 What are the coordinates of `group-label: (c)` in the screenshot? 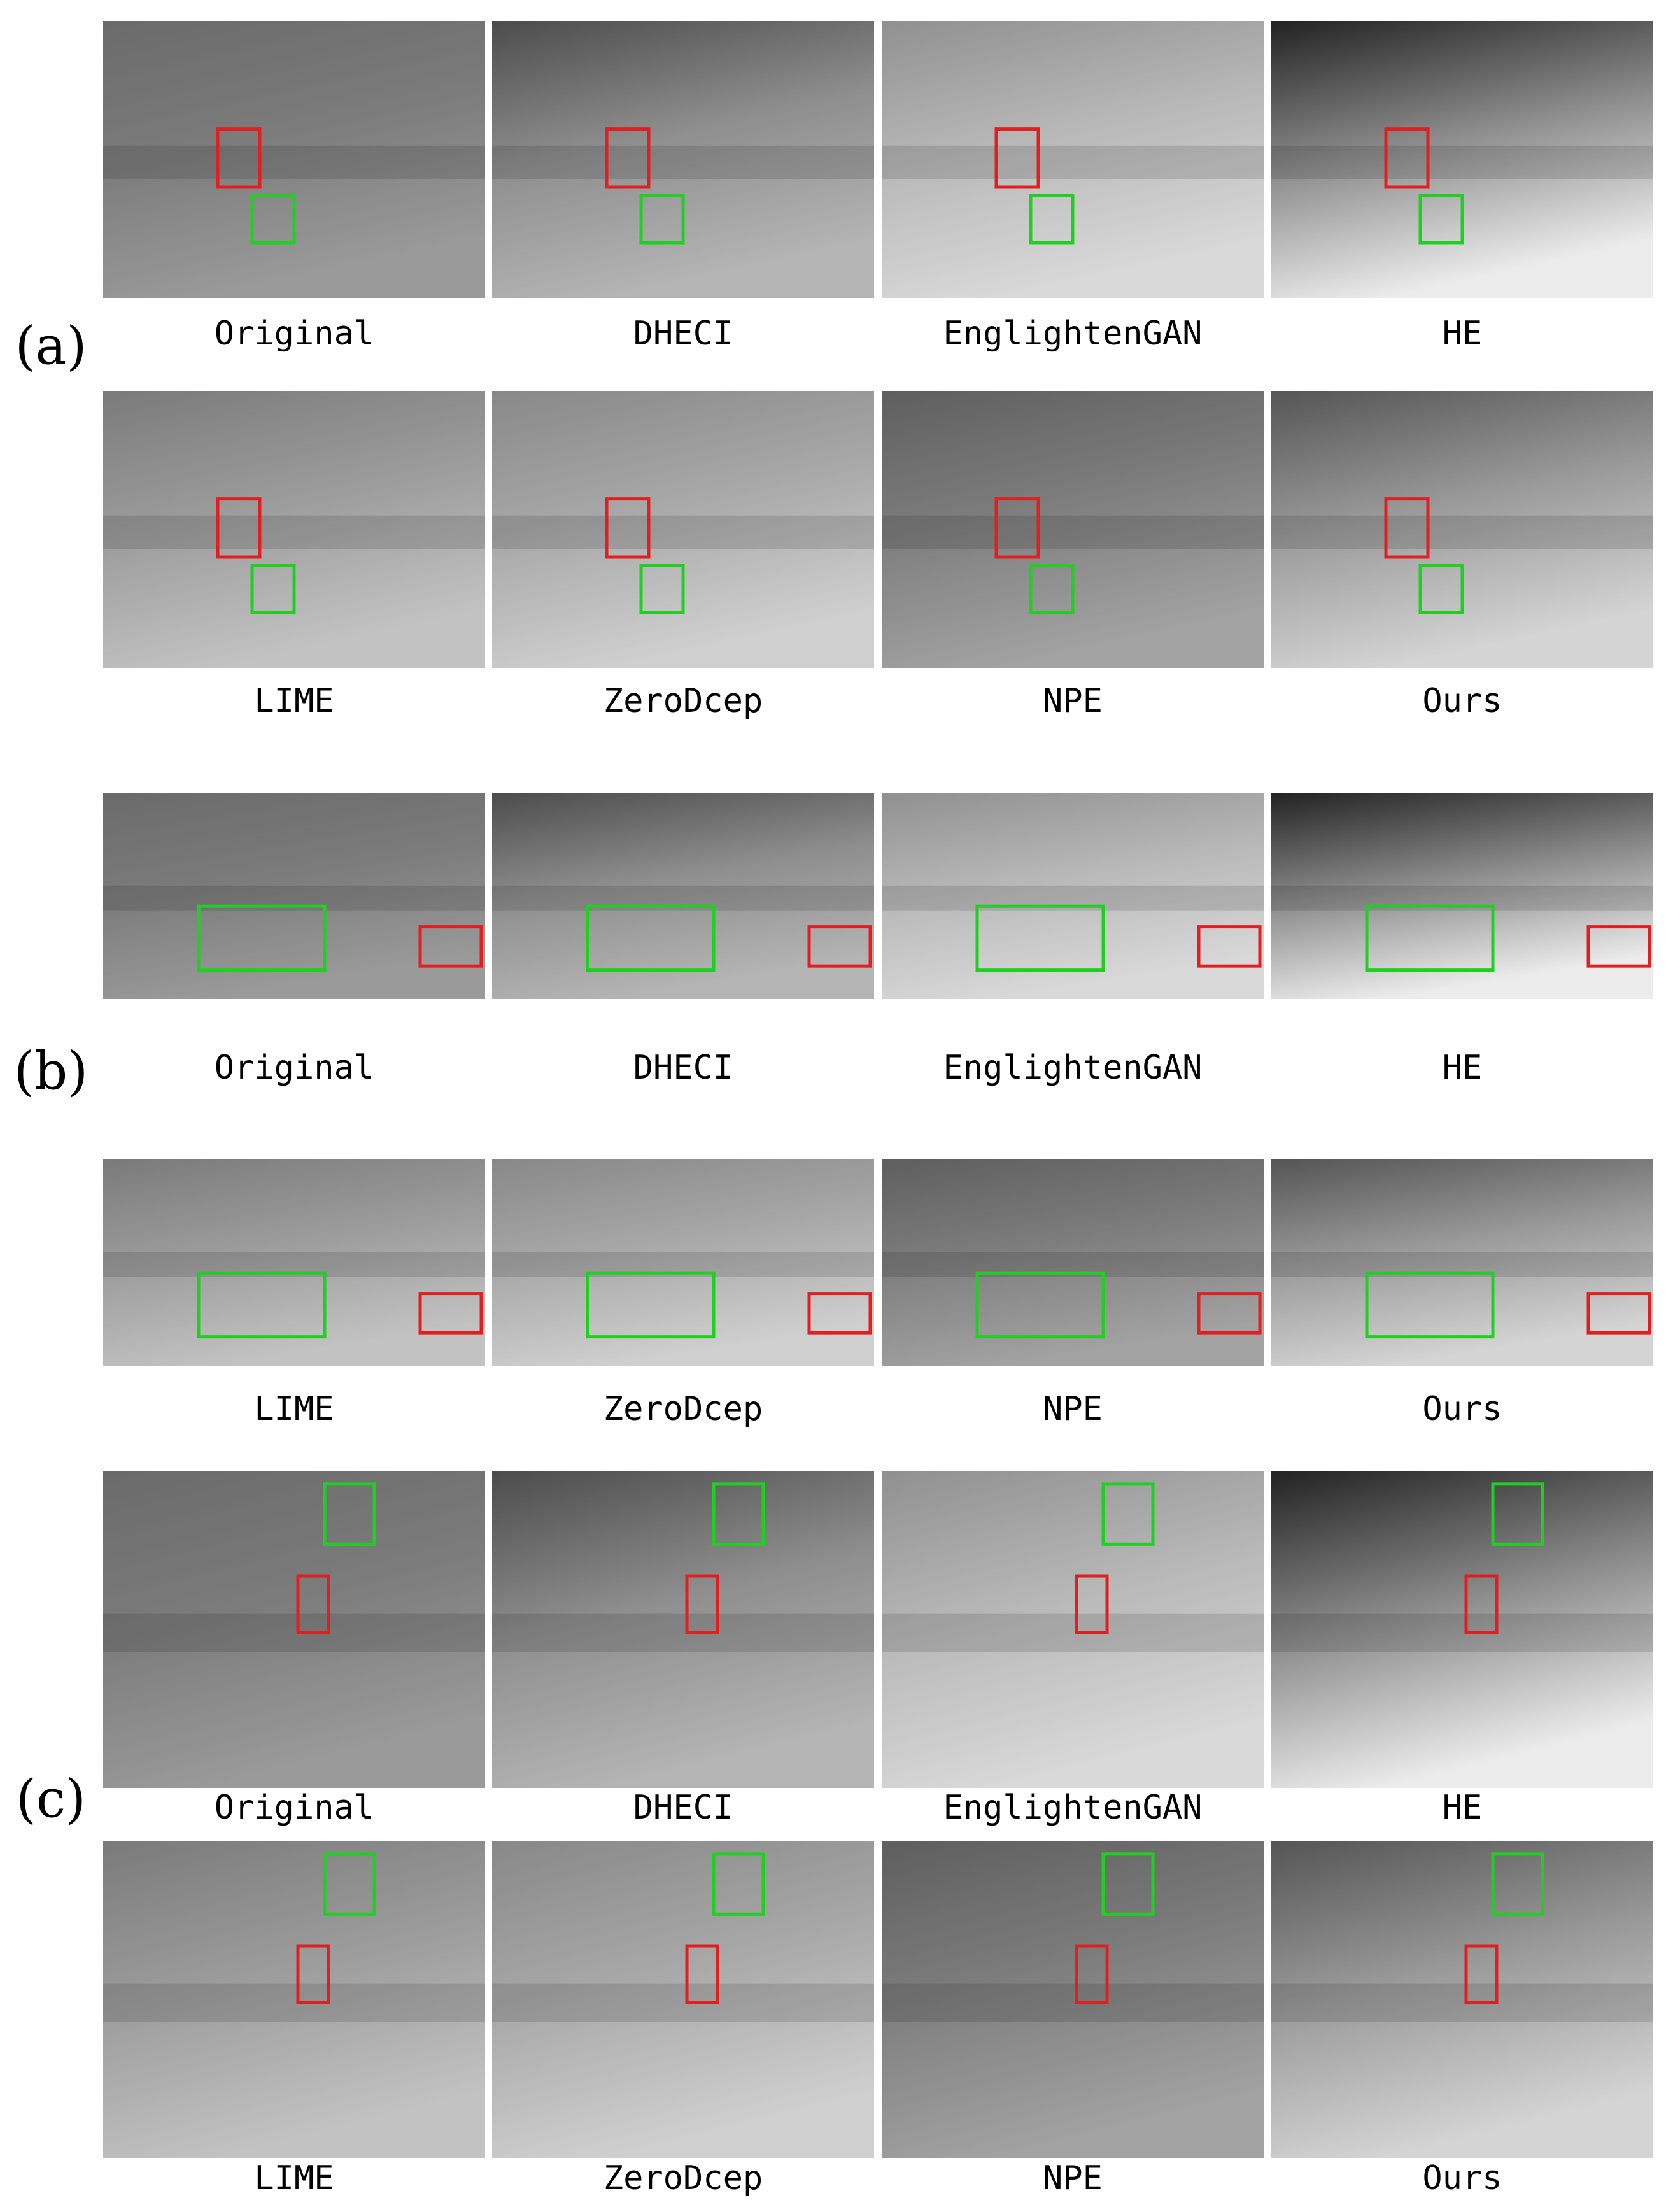 It's located at (51, 1800).